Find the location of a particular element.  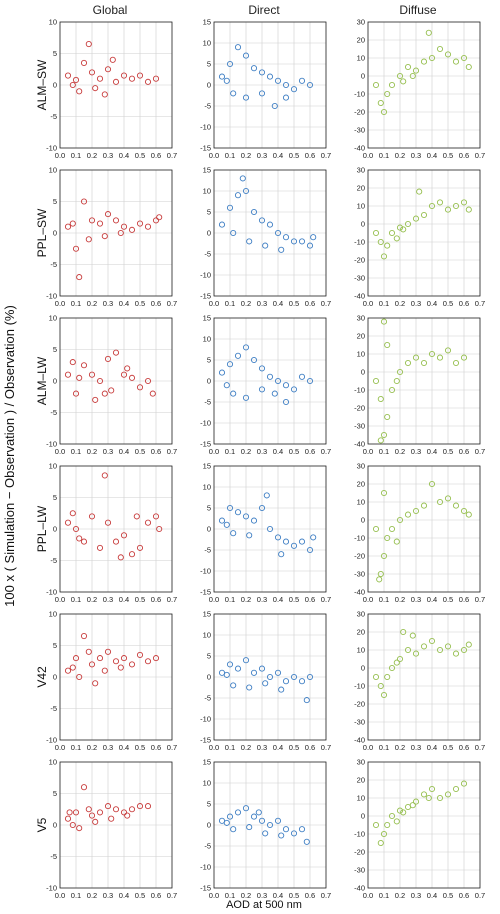

y-tick-label: 15 is located at coordinates (207, 614).